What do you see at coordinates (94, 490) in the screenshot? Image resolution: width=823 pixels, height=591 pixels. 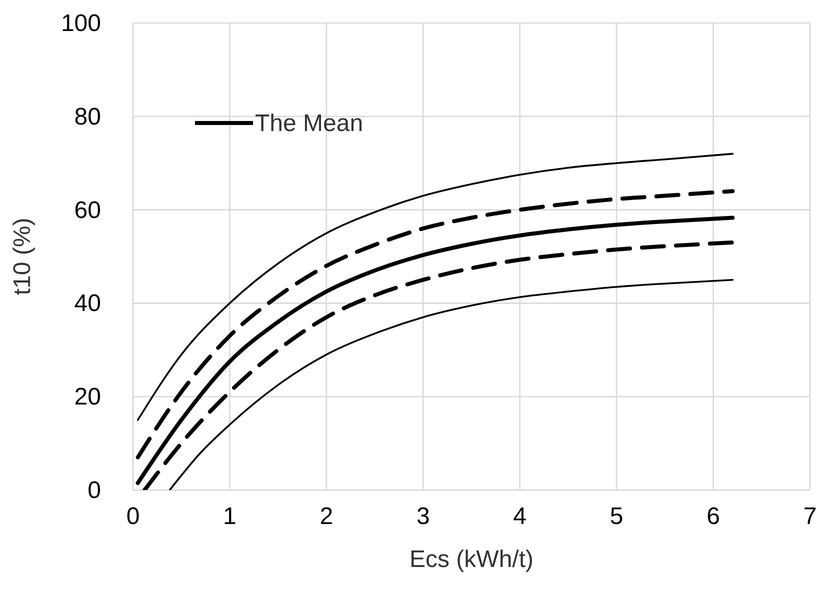 I see `y-tick-label: 0` at bounding box center [94, 490].